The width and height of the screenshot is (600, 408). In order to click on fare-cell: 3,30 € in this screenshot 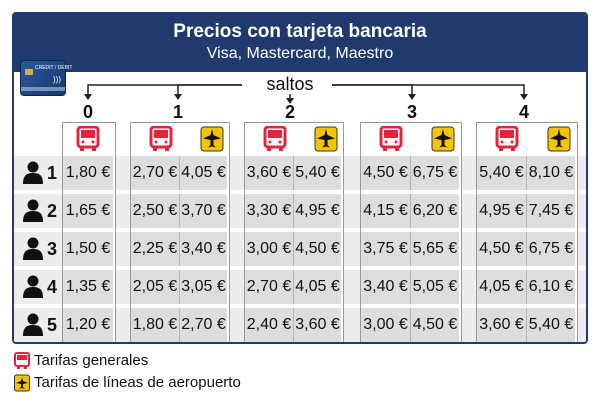, I will do `click(269, 211)`.